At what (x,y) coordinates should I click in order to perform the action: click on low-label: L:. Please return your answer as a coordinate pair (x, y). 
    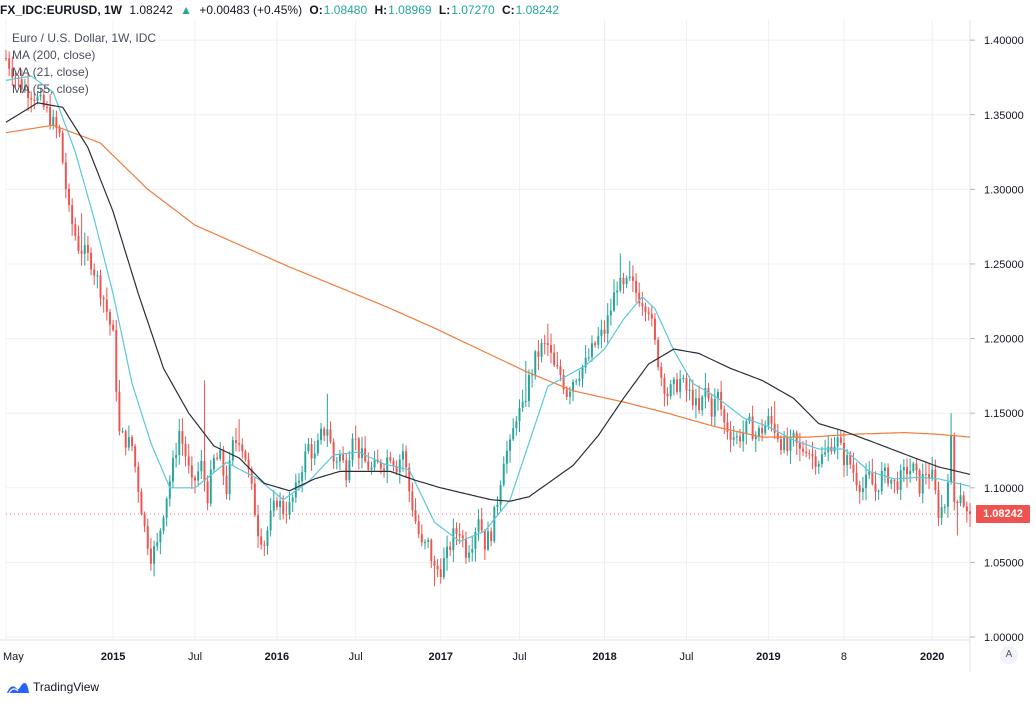
    Looking at the image, I should click on (444, 10).